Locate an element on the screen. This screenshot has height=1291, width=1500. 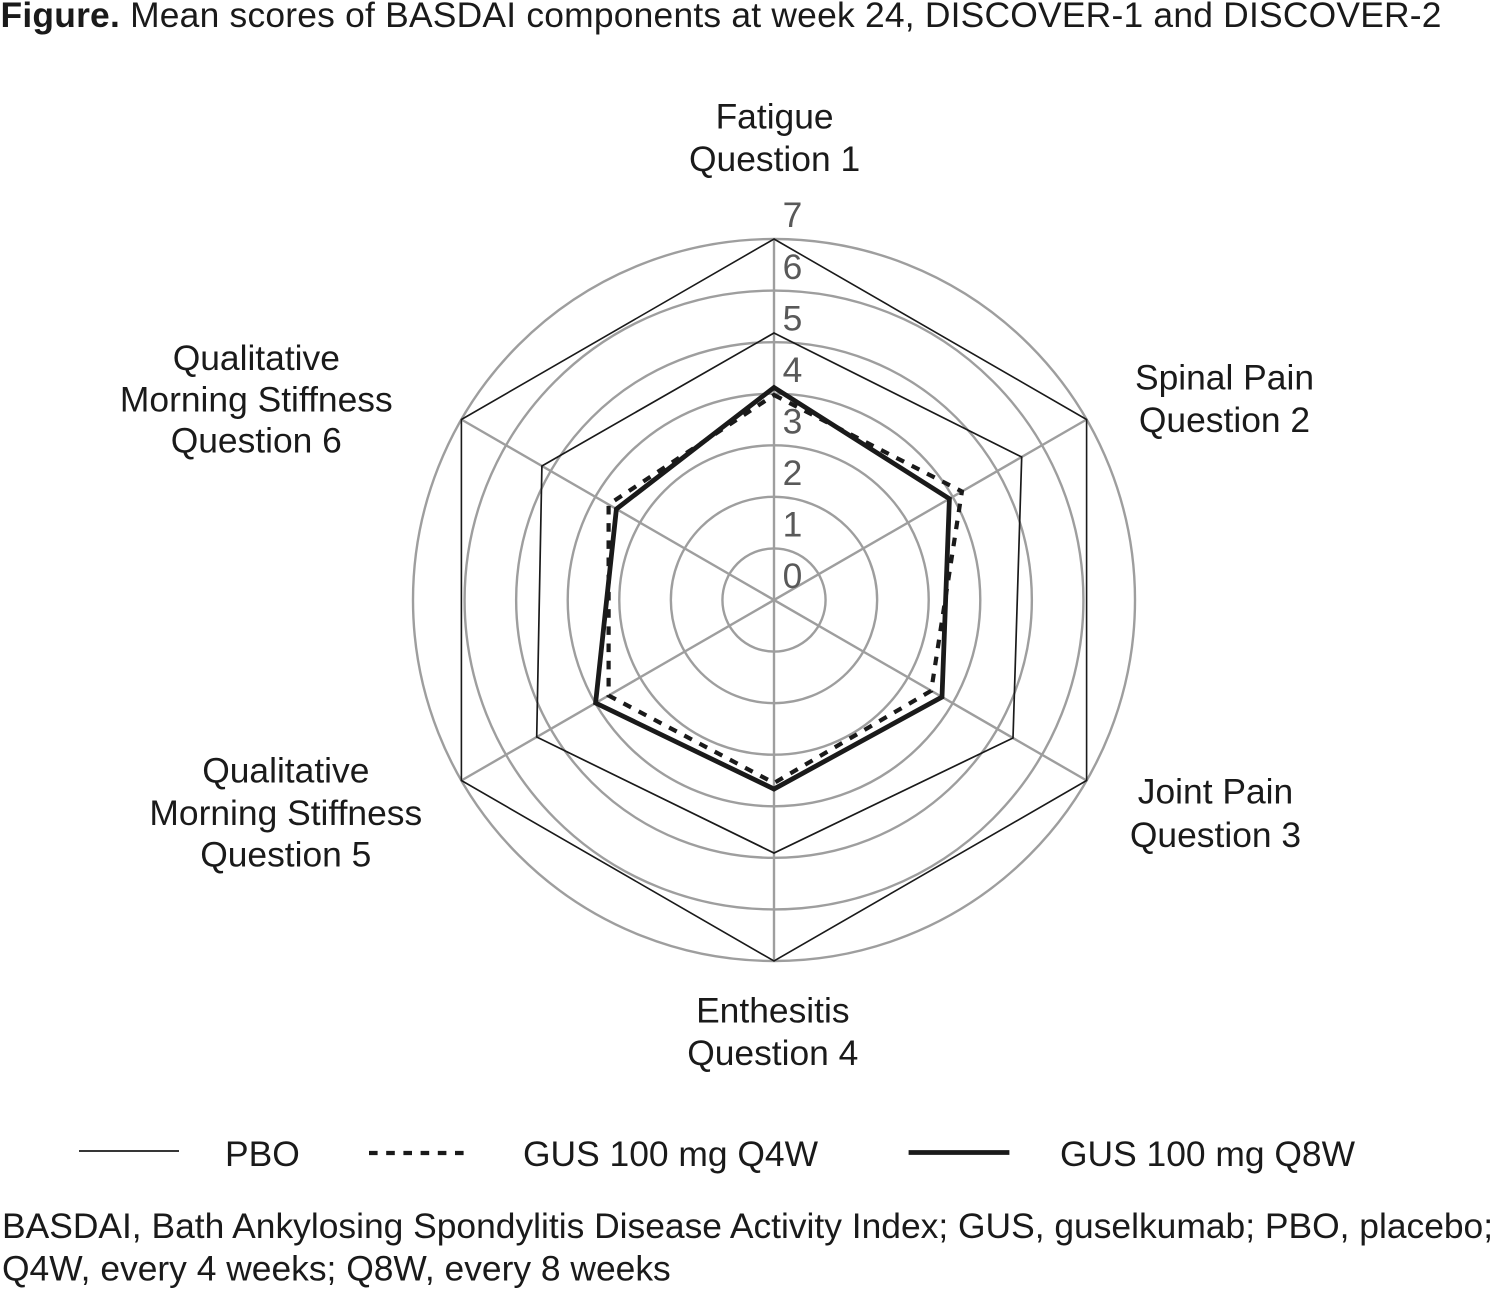
svg-text: Question 3 is located at coordinates (1215, 835).